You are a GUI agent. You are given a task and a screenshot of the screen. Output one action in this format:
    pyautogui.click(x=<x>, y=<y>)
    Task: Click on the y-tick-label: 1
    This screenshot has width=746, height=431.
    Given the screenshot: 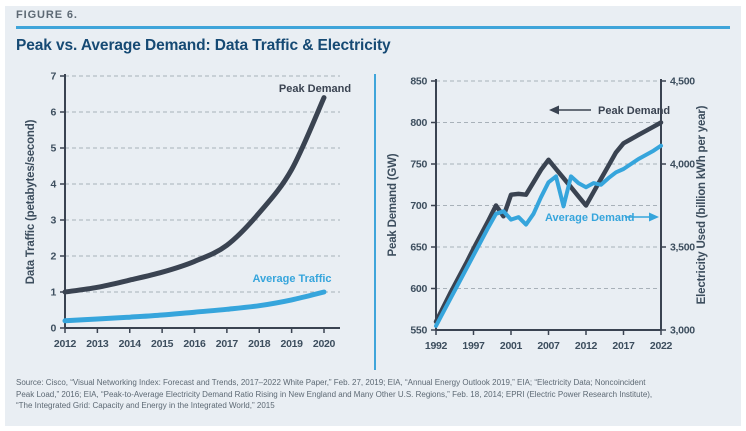 What is the action you would take?
    pyautogui.click(x=53, y=293)
    